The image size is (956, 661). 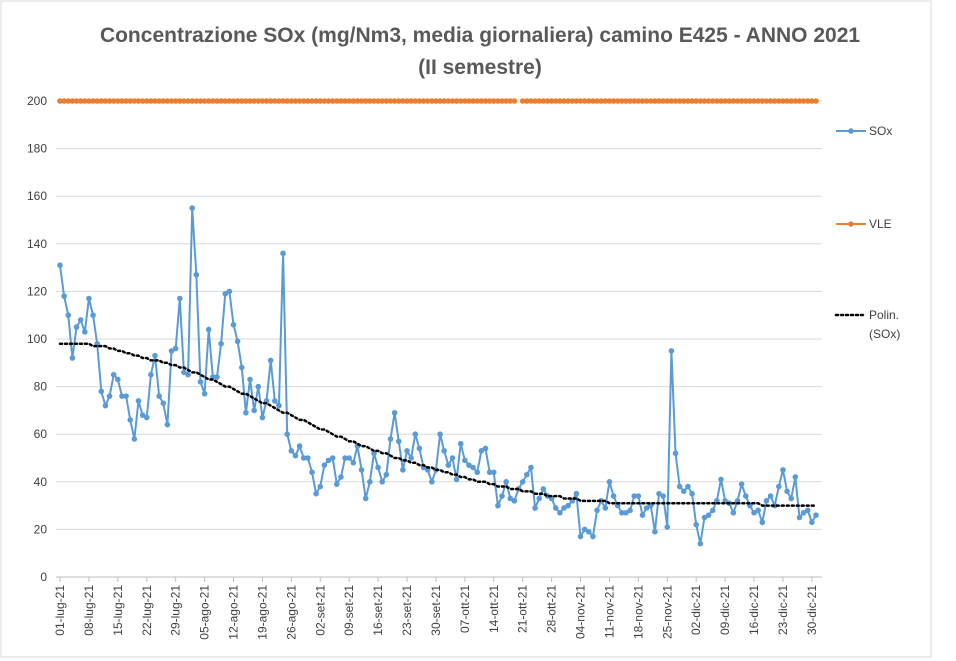 I want to click on x-tick-label: 08-lug-21, so click(x=89, y=610).